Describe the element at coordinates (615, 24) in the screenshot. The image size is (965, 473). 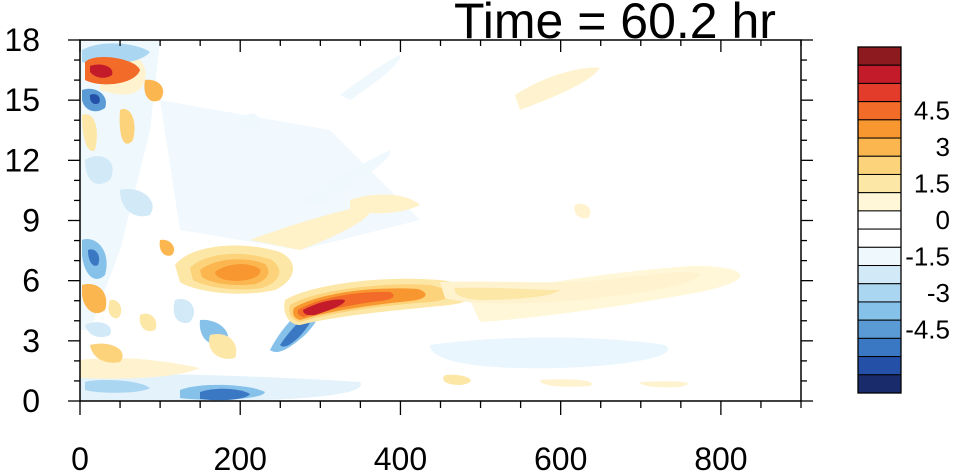
I see `chart-title: Time = 60.2 hr` at that location.